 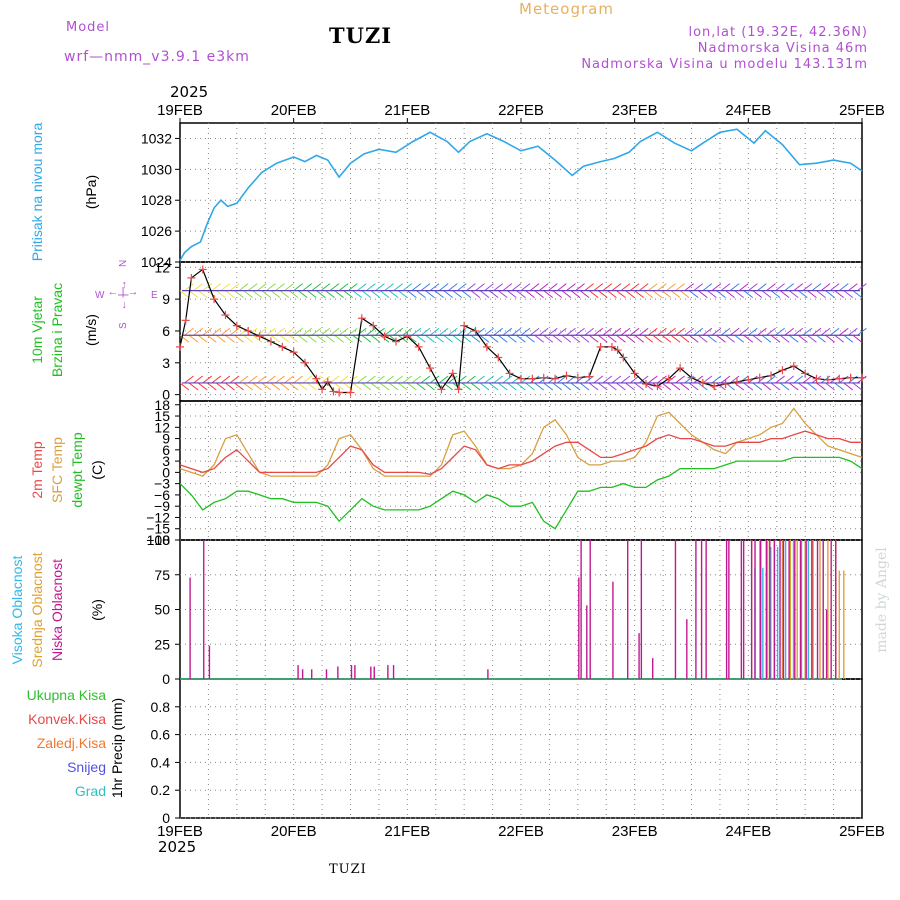 What do you see at coordinates (123, 294) in the screenshot?
I see `wind-compass-n-group: NS` at bounding box center [123, 294].